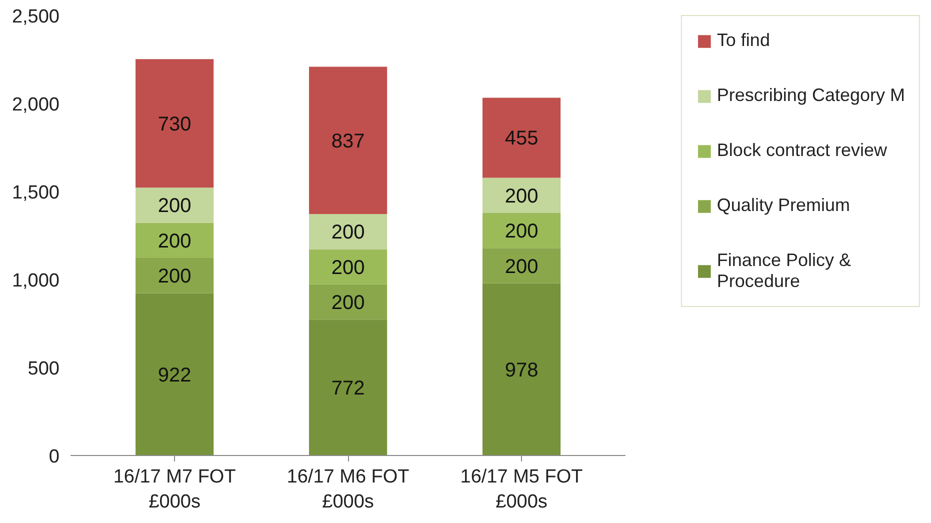  What do you see at coordinates (783, 271) in the screenshot?
I see `legend-label: Finance Policy & Procedure` at bounding box center [783, 271].